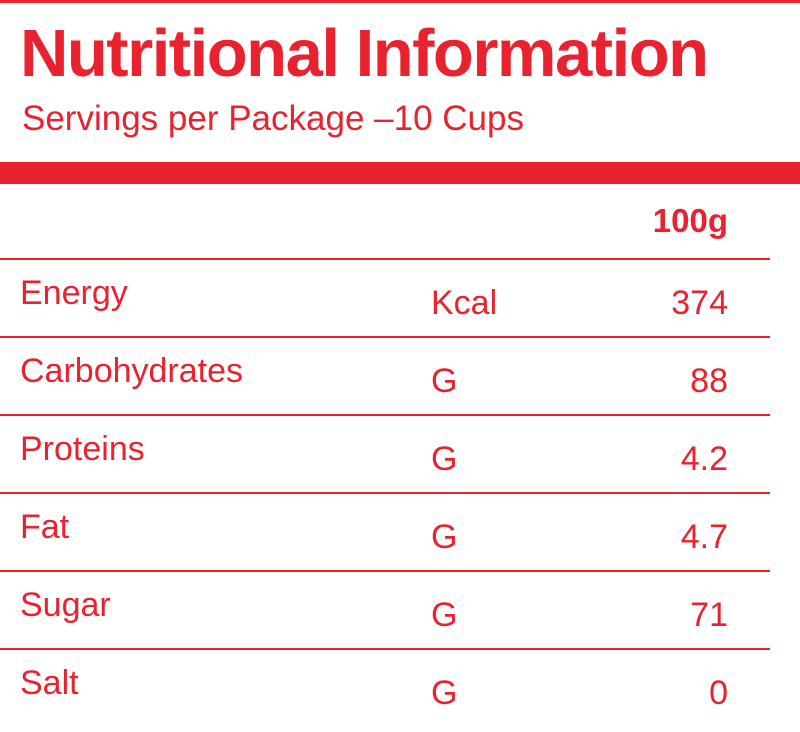 This screenshot has width=800, height=732. I want to click on nutrient-name: Proteins, so click(82, 449).